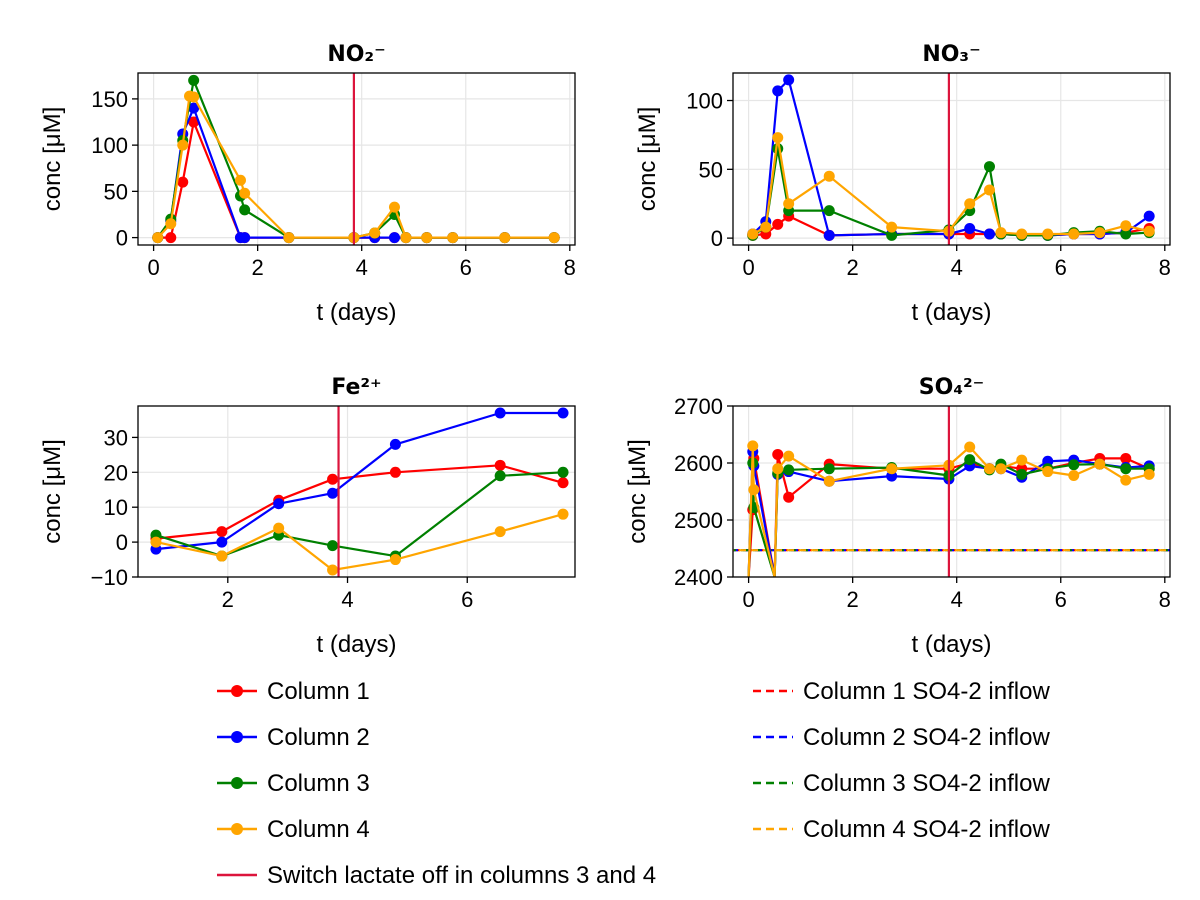 The height and width of the screenshot is (900, 1200). Describe the element at coordinates (951, 54) in the screenshot. I see `panel-title: NO₃⁻` at that location.